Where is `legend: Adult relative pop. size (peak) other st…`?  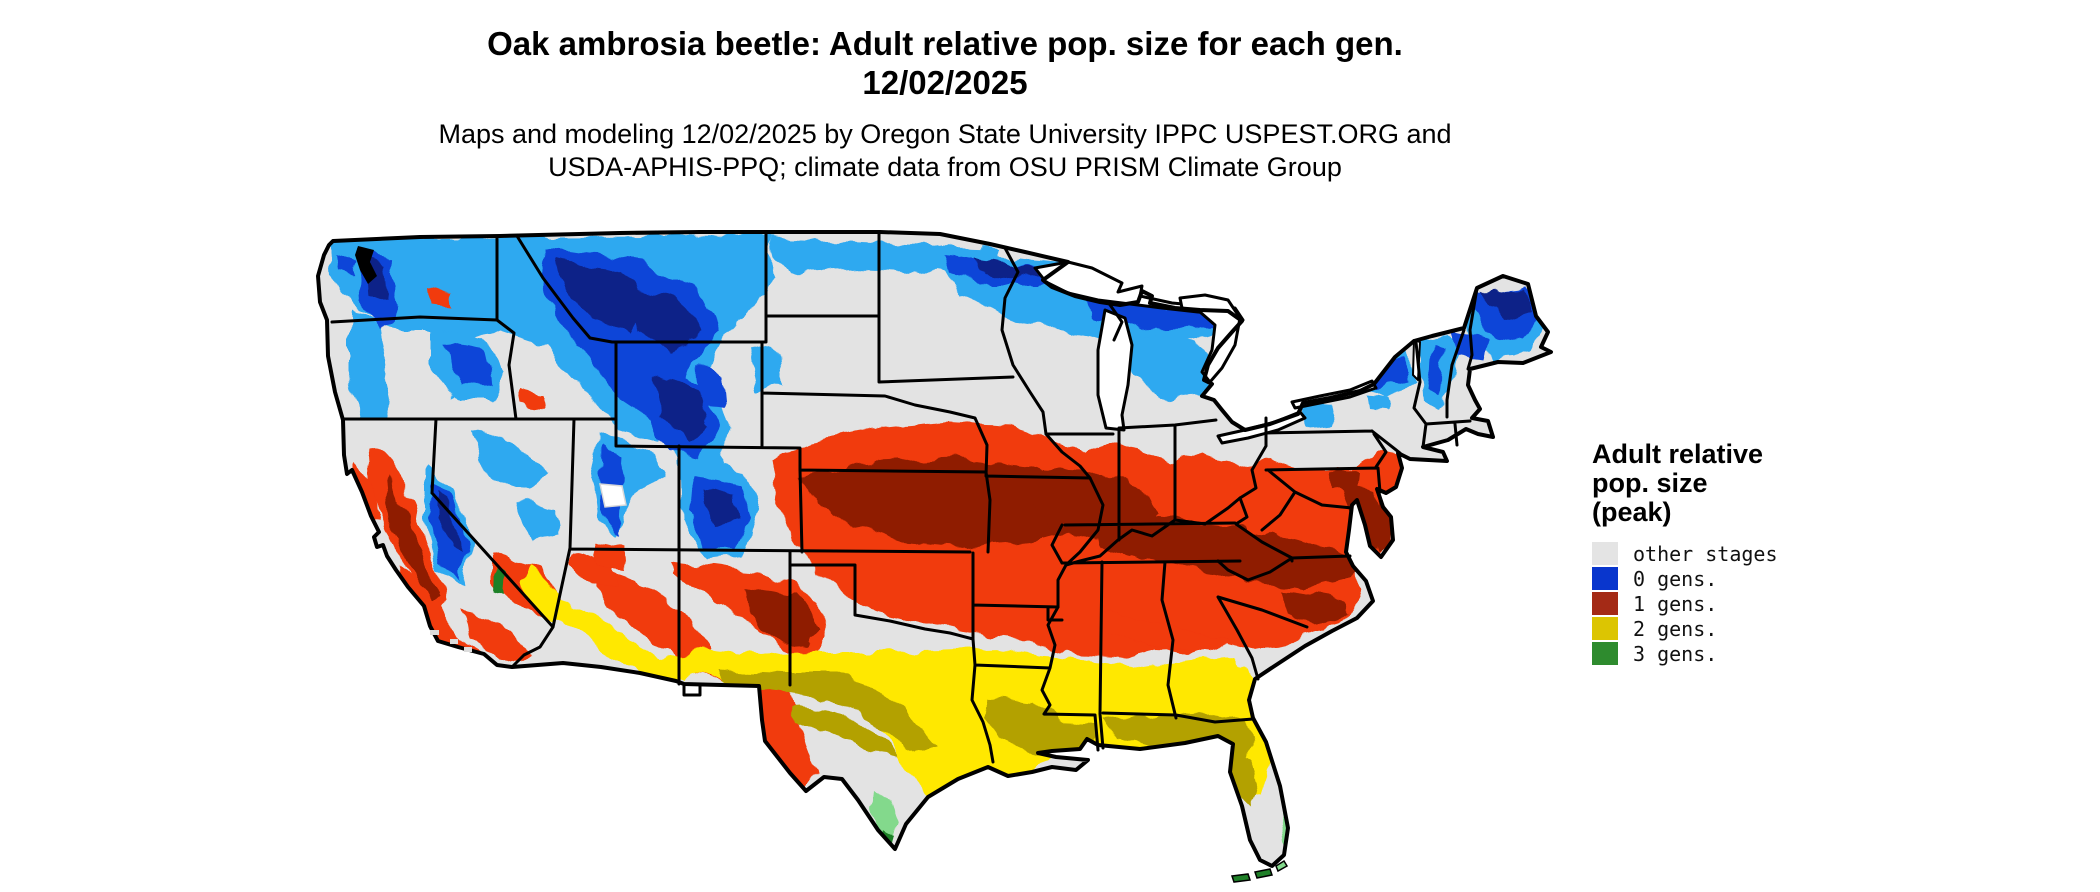
legend: Adult relative pop. size (peak) other st… is located at coordinates (1707, 553).